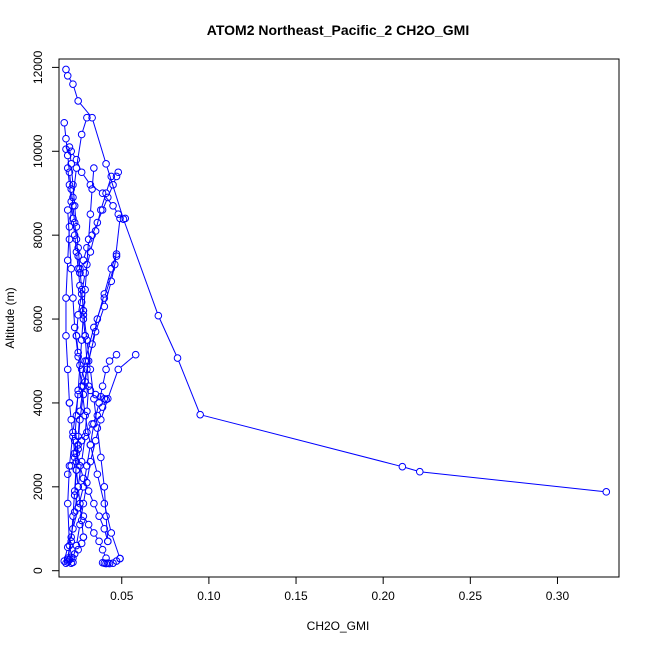 The height and width of the screenshot is (650, 650). What do you see at coordinates (340, 589) in the screenshot?
I see `x-axis: 0.05 0.10 0.15 0.20 0.25 0.30` at bounding box center [340, 589].